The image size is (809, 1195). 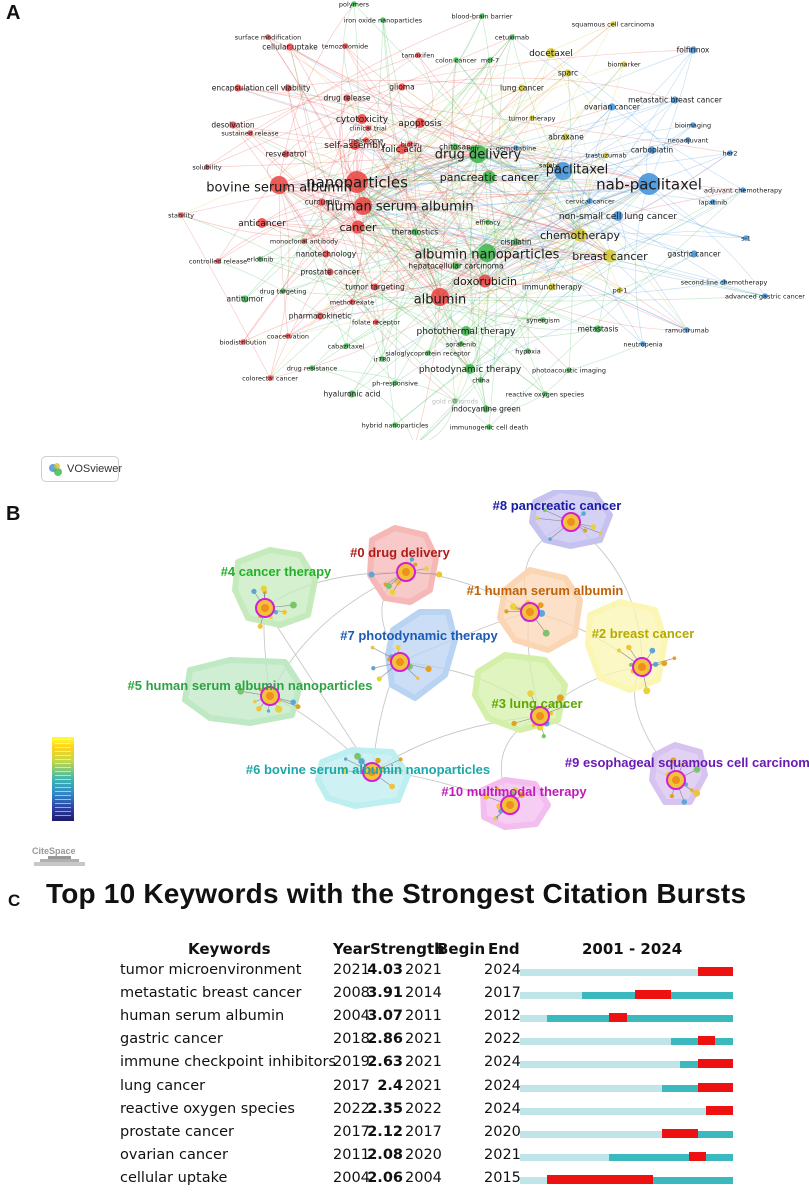 I want to click on cluster-hub-core, so click(x=400, y=662).